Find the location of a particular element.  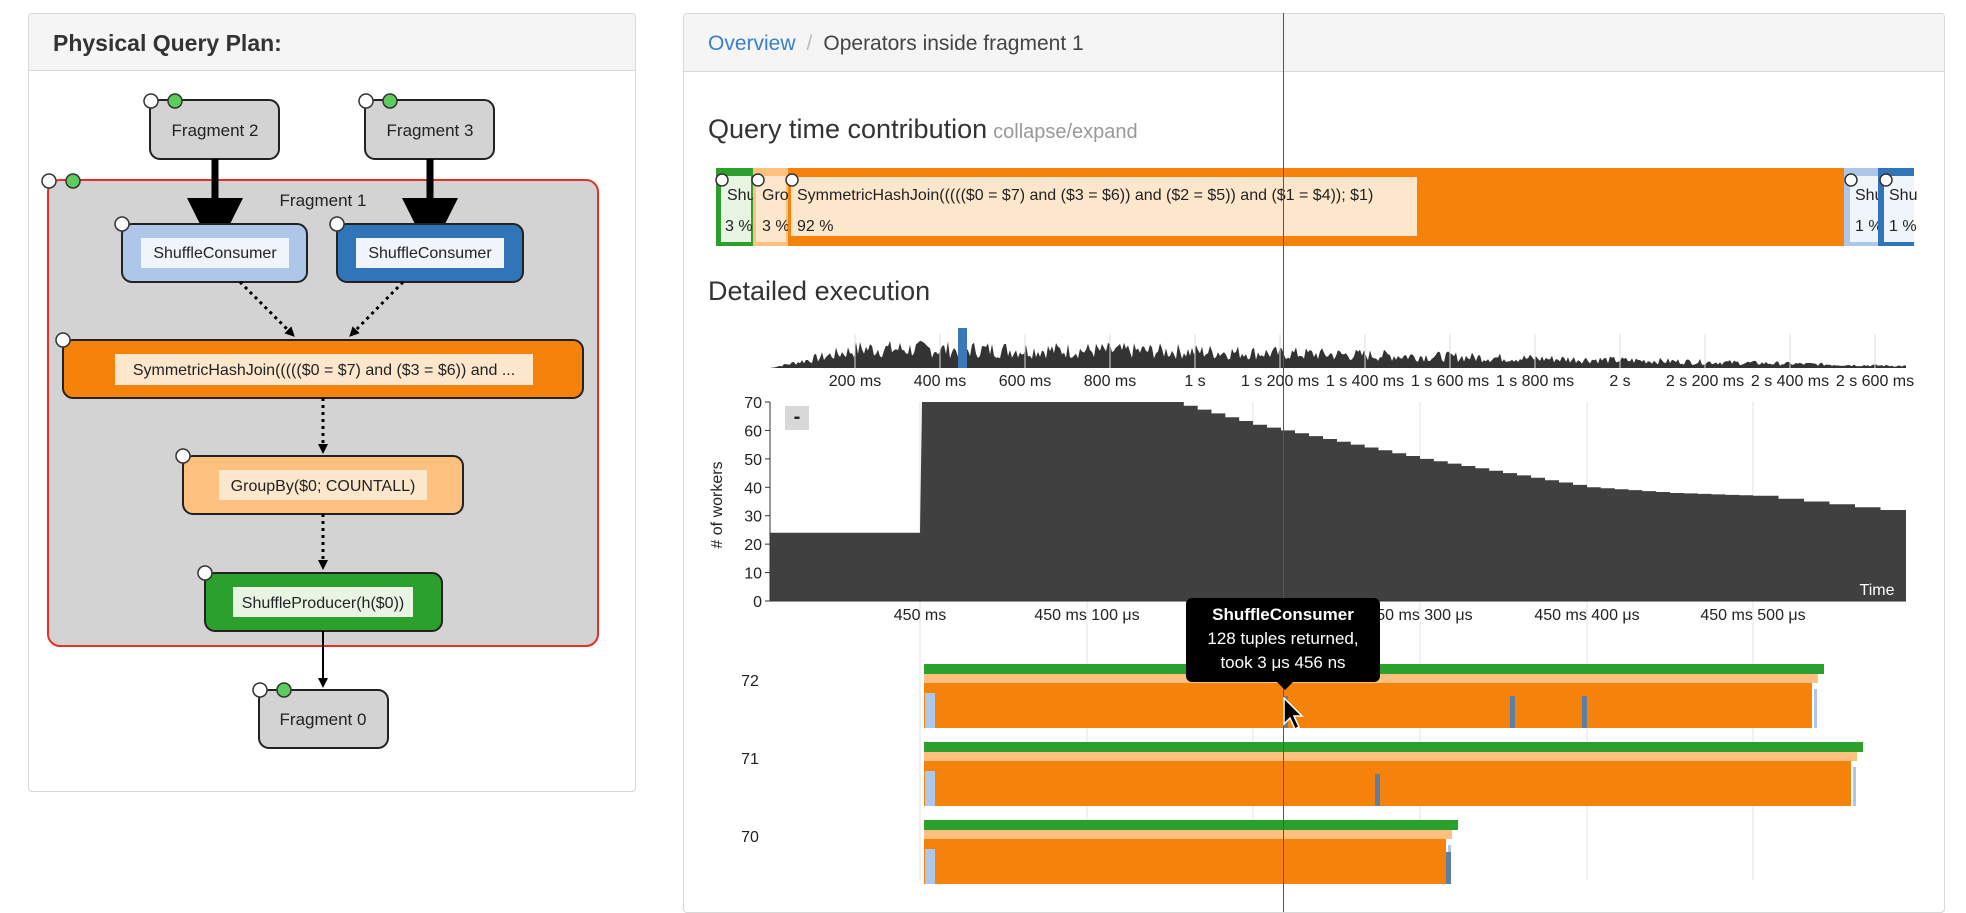

contrib-consumer-a-pct: 1 % is located at coordinates (1869, 226).